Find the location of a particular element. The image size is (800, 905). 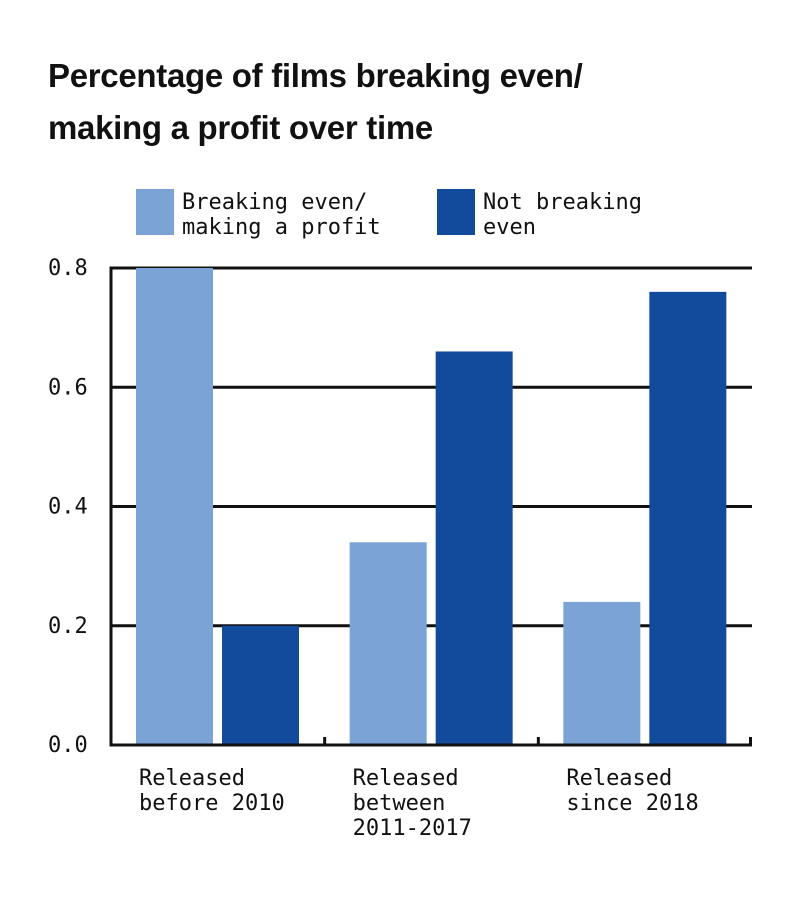

legend-label-not-breaking-even-line-2: even is located at coordinates (509, 227).